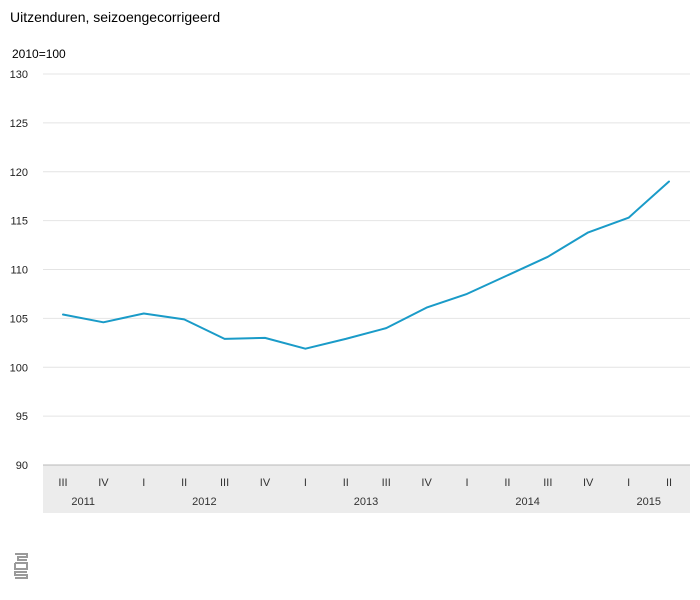 The width and height of the screenshot is (700, 600). What do you see at coordinates (204, 502) in the screenshot?
I see `x-year-label: 2012` at bounding box center [204, 502].